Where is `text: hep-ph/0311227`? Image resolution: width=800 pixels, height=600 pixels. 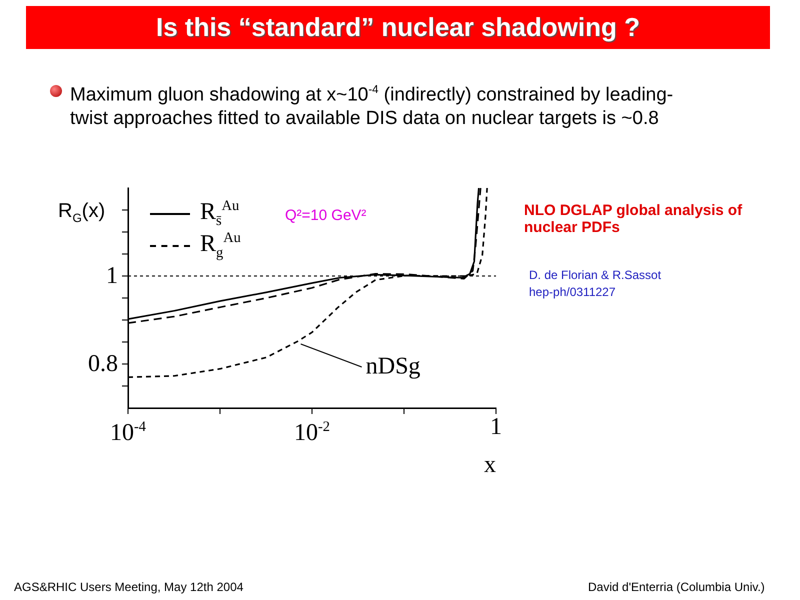
text: hep-ph/0311227 is located at coordinates (572, 292).